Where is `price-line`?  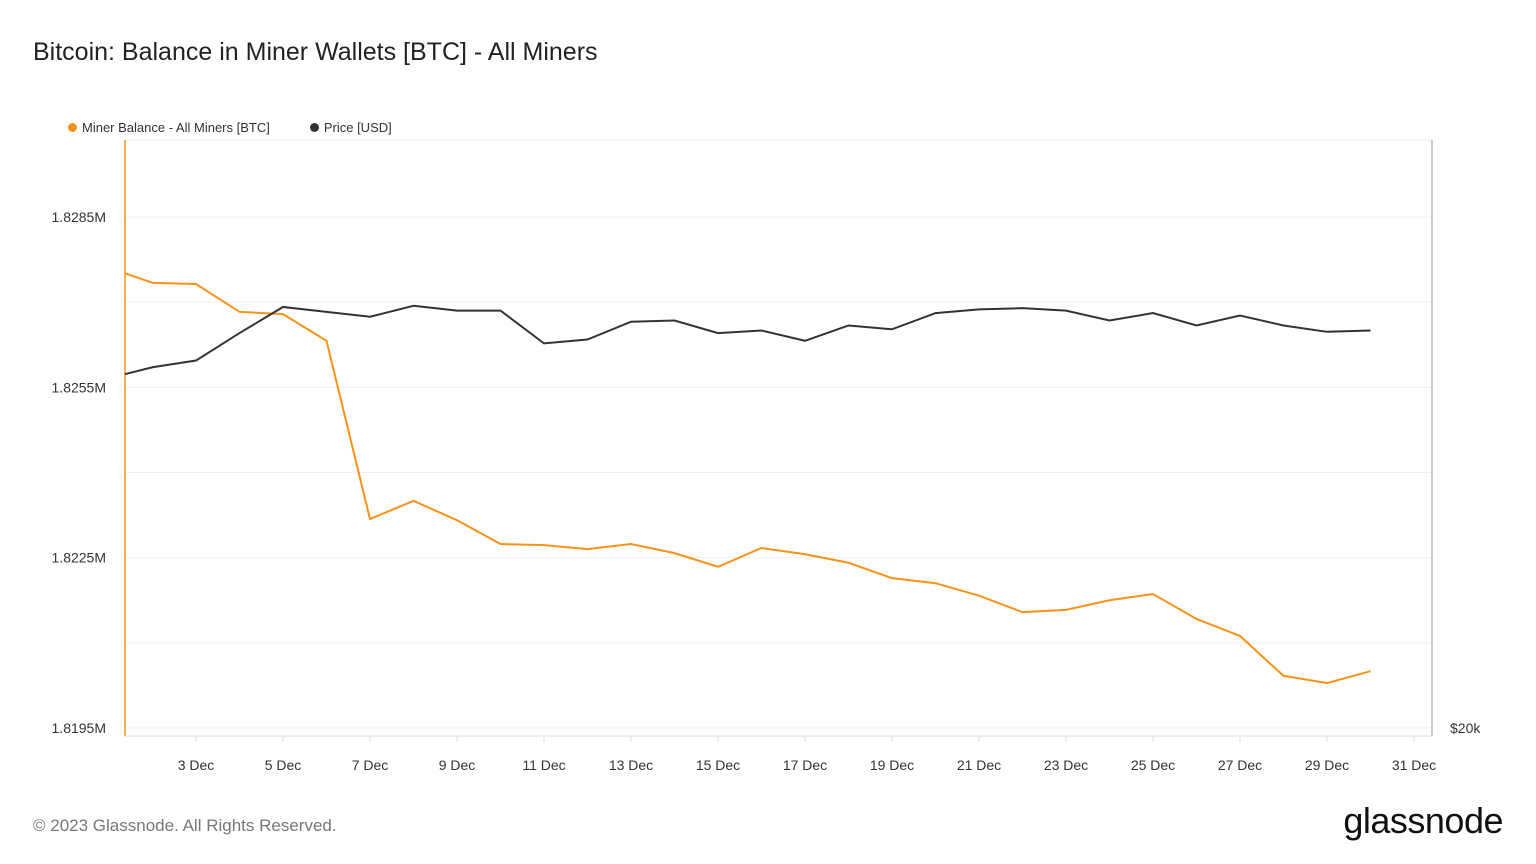 price-line is located at coordinates (747, 340).